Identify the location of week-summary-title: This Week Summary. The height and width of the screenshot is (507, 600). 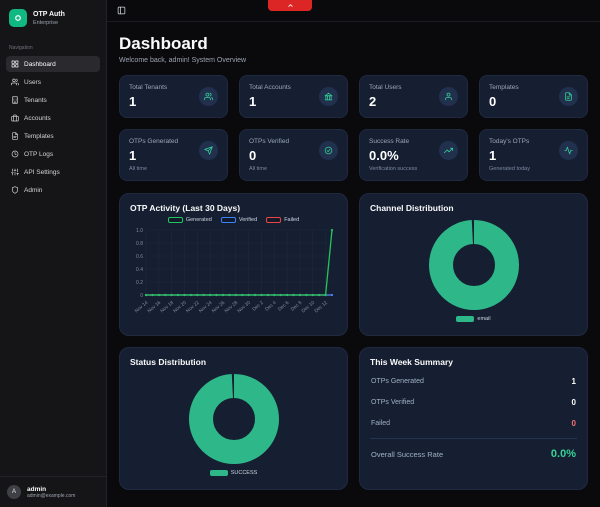
(411, 362).